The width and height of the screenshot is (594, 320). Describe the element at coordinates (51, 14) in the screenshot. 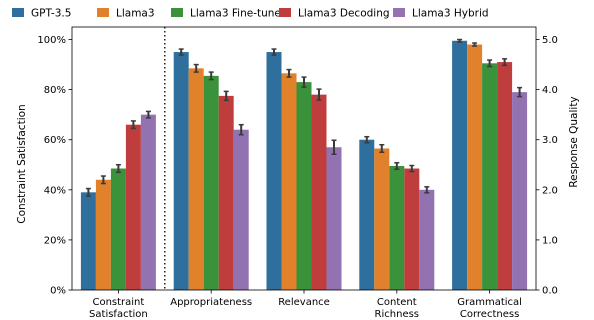

I see `legend-label-0: GPT-3.5` at that location.